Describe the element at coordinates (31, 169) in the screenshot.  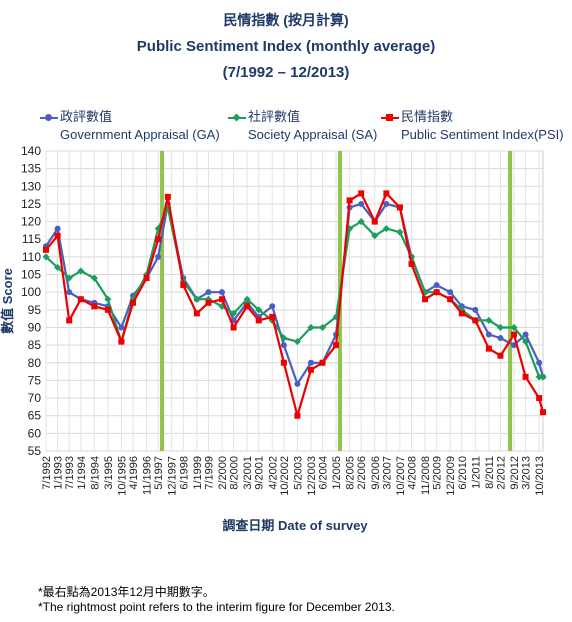
I see `y-tick-label: 135` at that location.